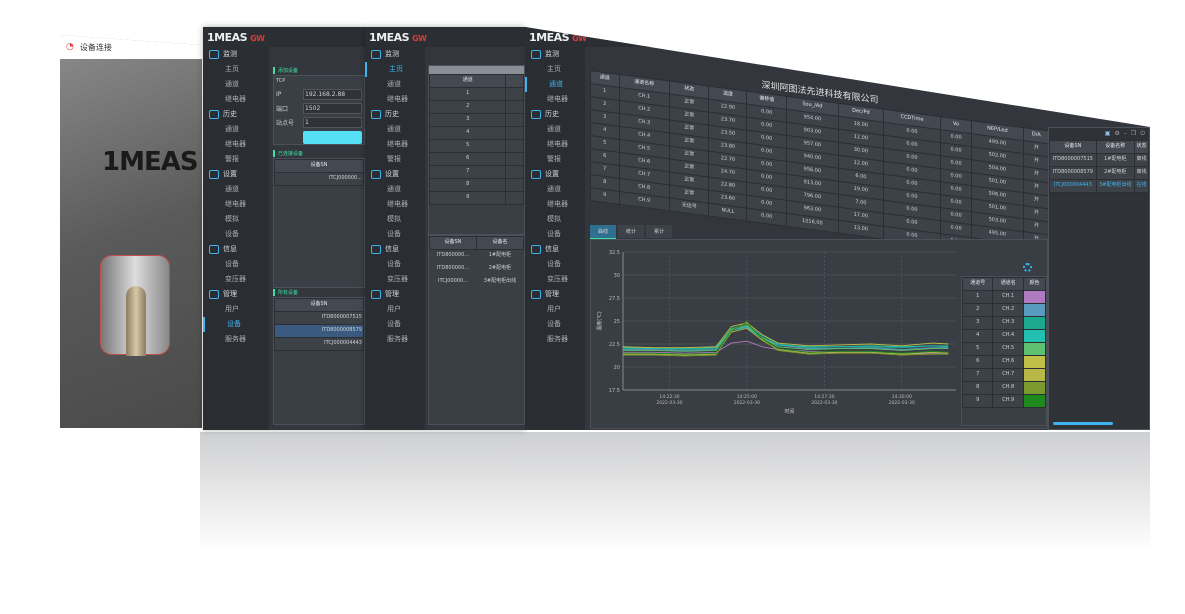  What do you see at coordinates (1004, 323) in the screenshot?
I see `legend-row: 3 CH.3` at bounding box center [1004, 323].